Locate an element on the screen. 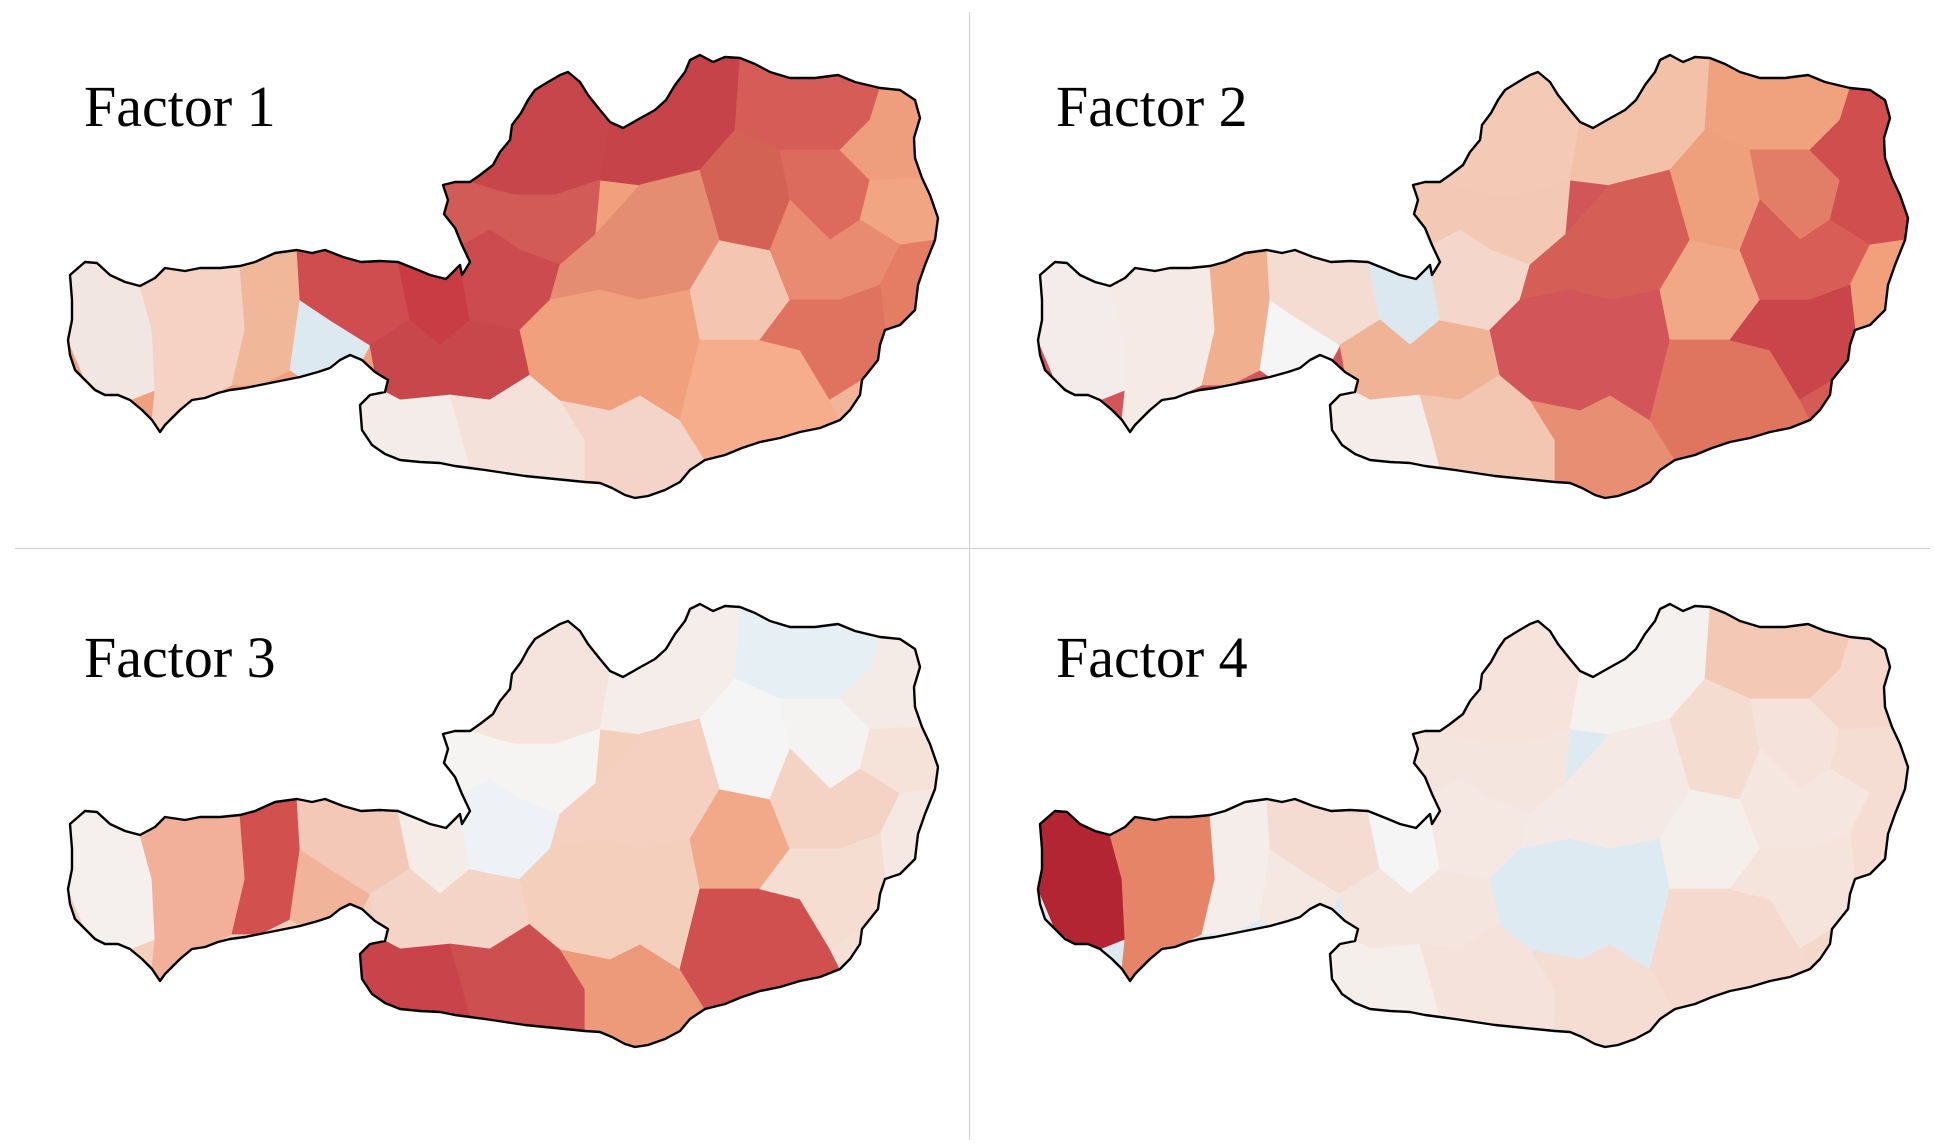 Image resolution: width=1935 pixels, height=1146 pixels. panel-title: Factor 2 is located at coordinates (1152, 106).